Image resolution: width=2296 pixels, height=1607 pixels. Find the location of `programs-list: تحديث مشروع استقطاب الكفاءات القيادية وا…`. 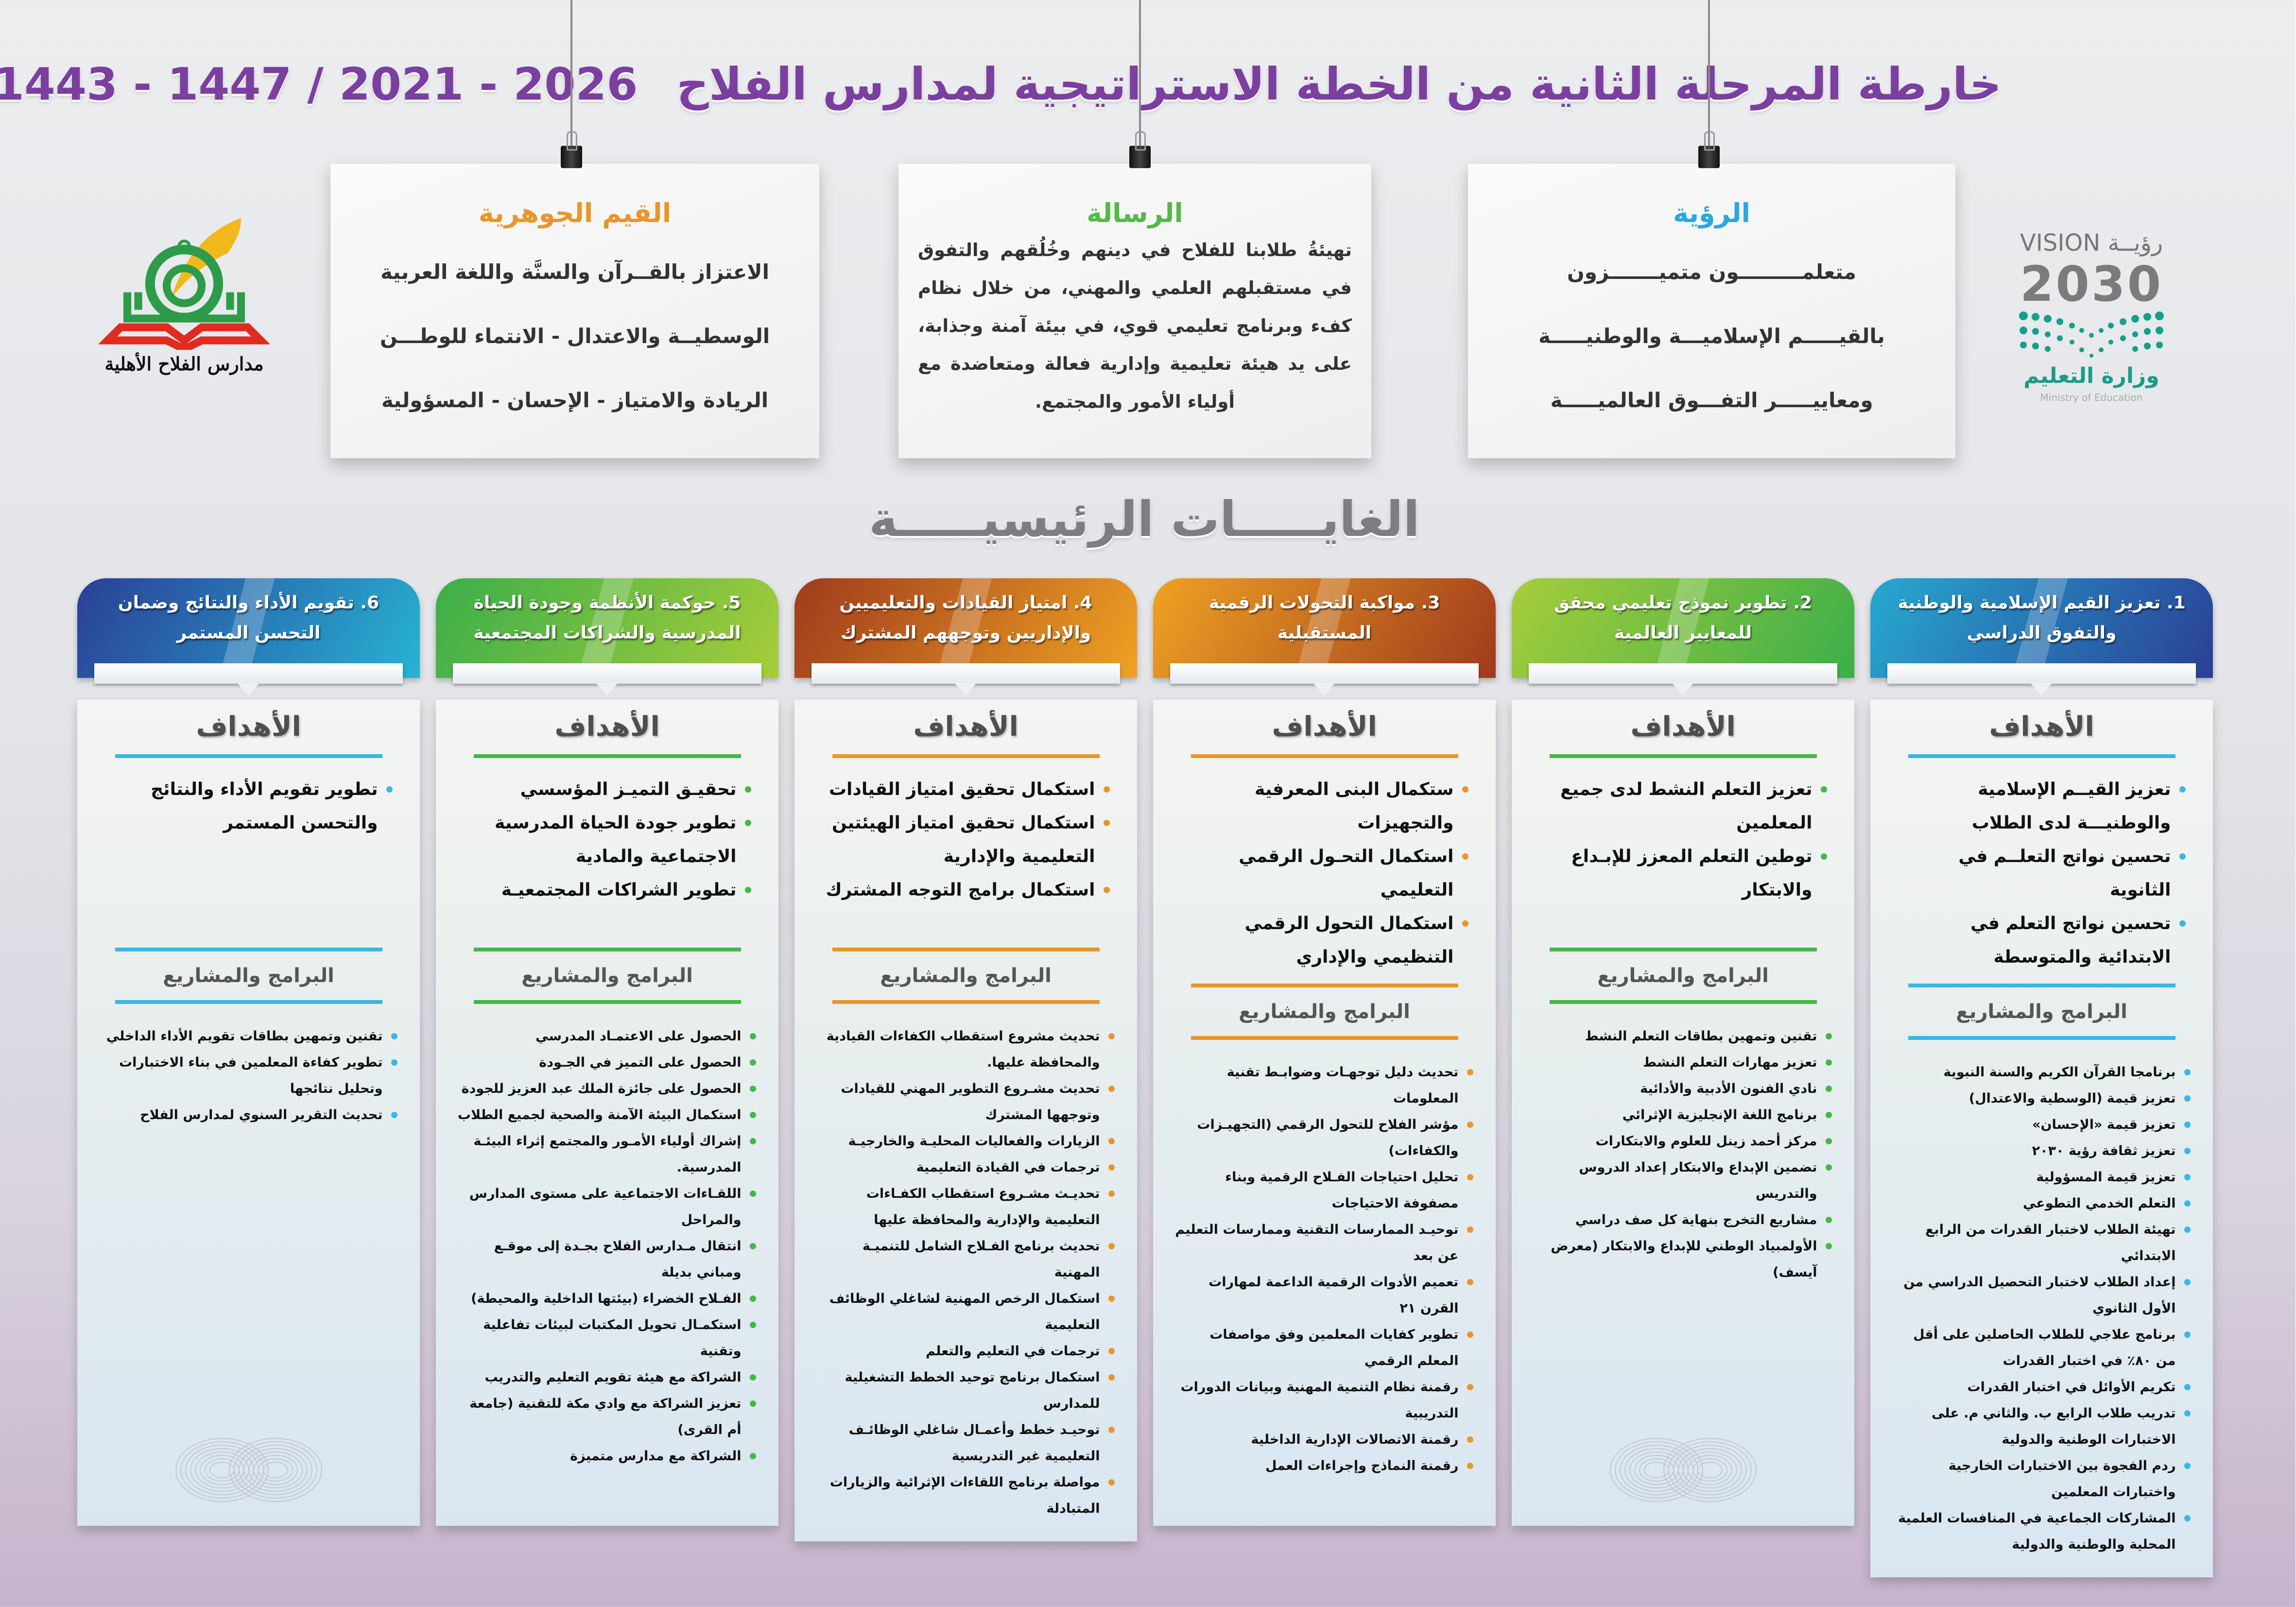

programs-list: تحديث مشروع استقطاب الكفاءات القيادية وا… is located at coordinates (967, 1272).